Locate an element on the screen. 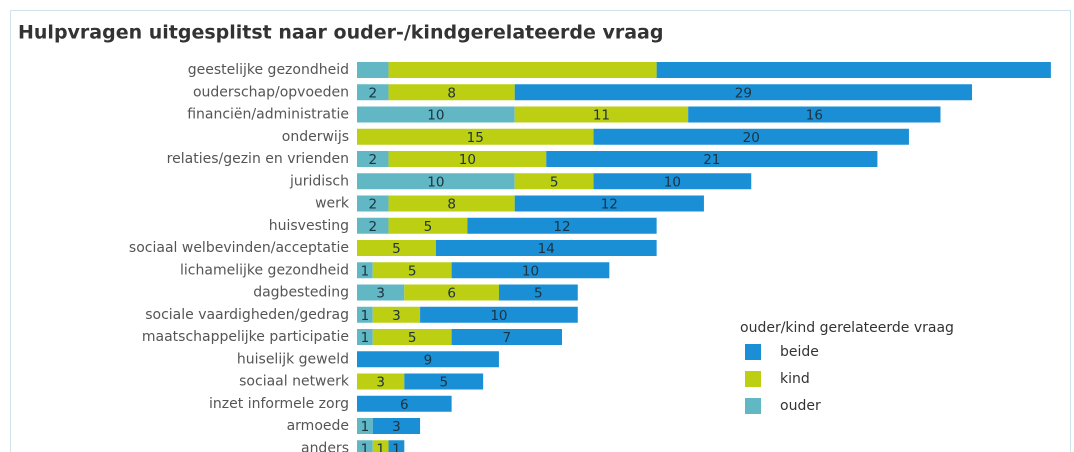  data-label: 29 is located at coordinates (743, 93).